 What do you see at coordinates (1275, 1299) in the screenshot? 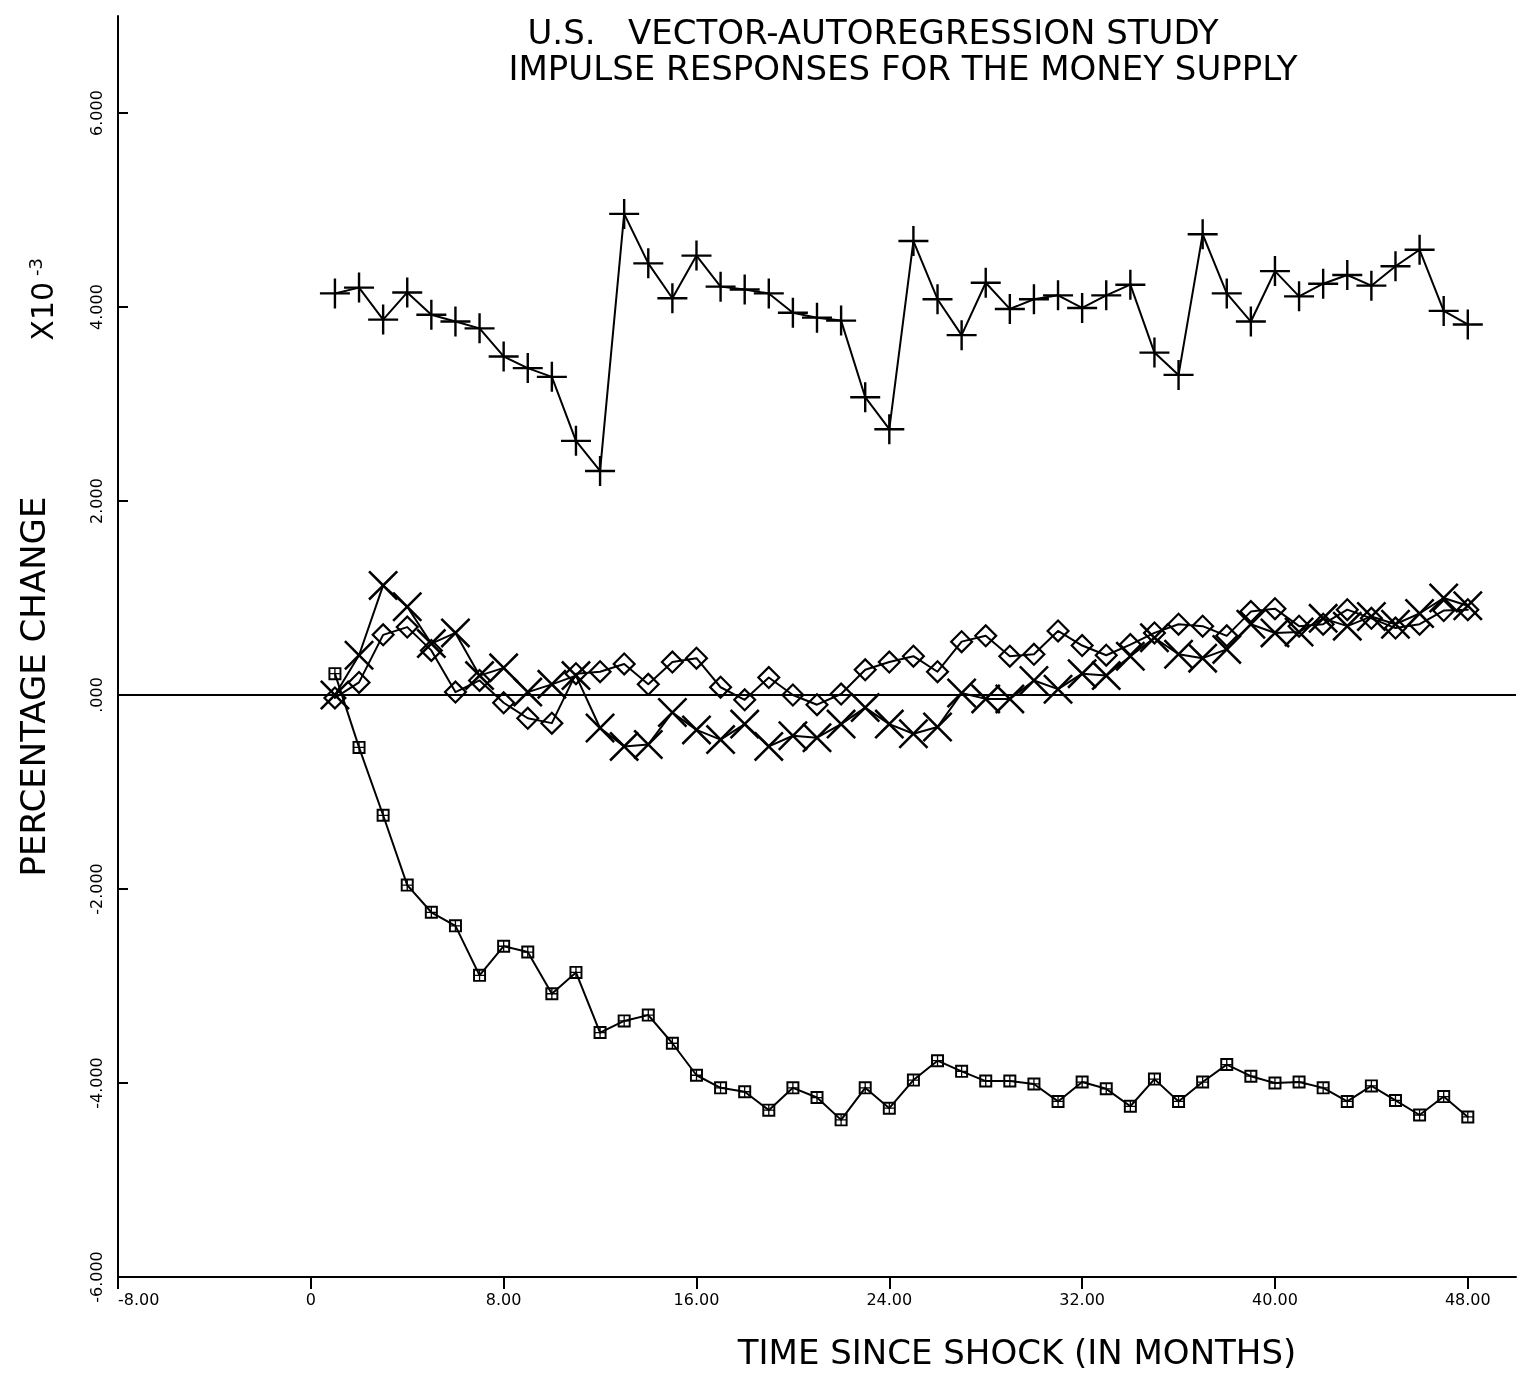
I see `x-tick-label: 40.00` at bounding box center [1275, 1299].